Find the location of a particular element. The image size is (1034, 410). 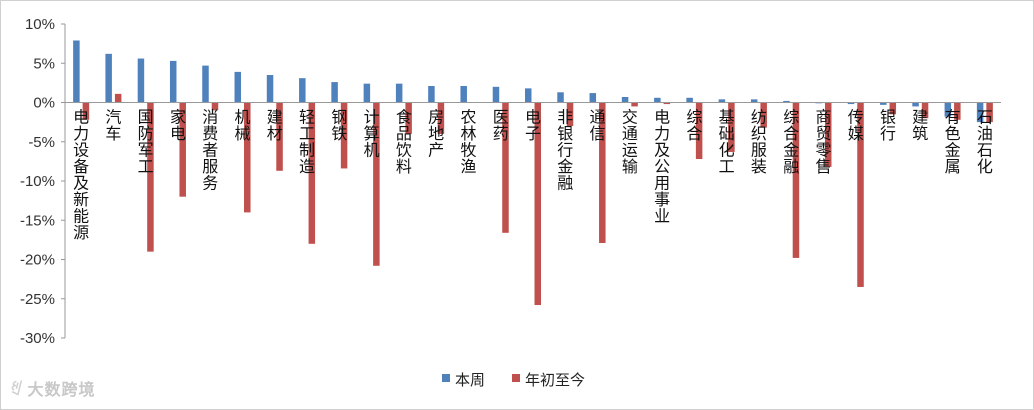

x-category-label: 电力及公用事业 is located at coordinates (662, 167).